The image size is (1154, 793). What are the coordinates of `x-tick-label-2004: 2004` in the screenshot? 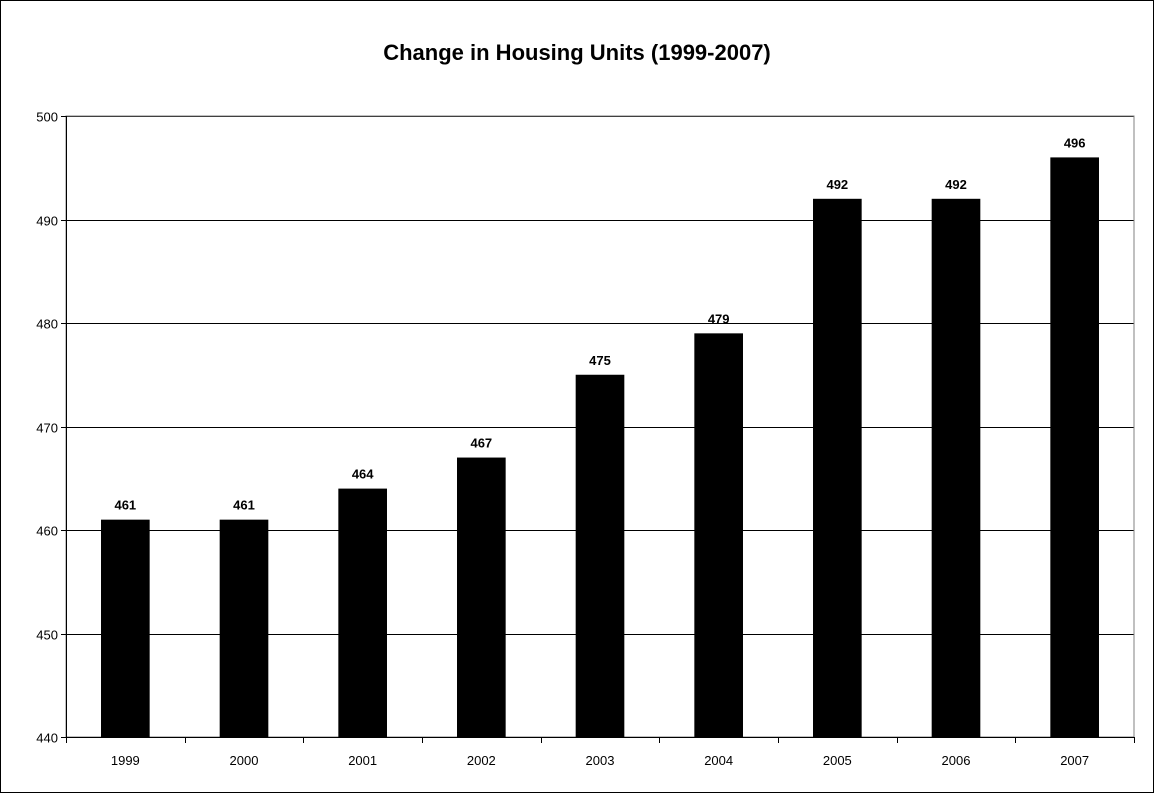 It's located at (718, 760).